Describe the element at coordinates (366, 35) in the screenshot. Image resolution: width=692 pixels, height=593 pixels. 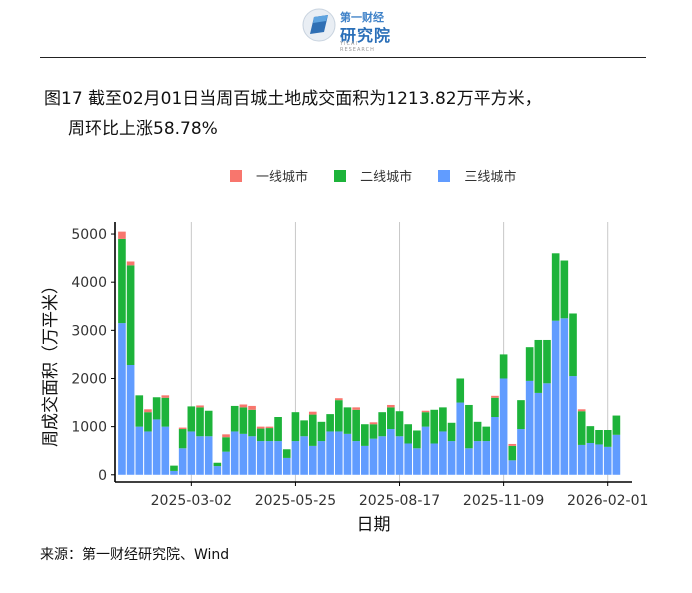
I see `logo-subtitle: 研究院` at that location.